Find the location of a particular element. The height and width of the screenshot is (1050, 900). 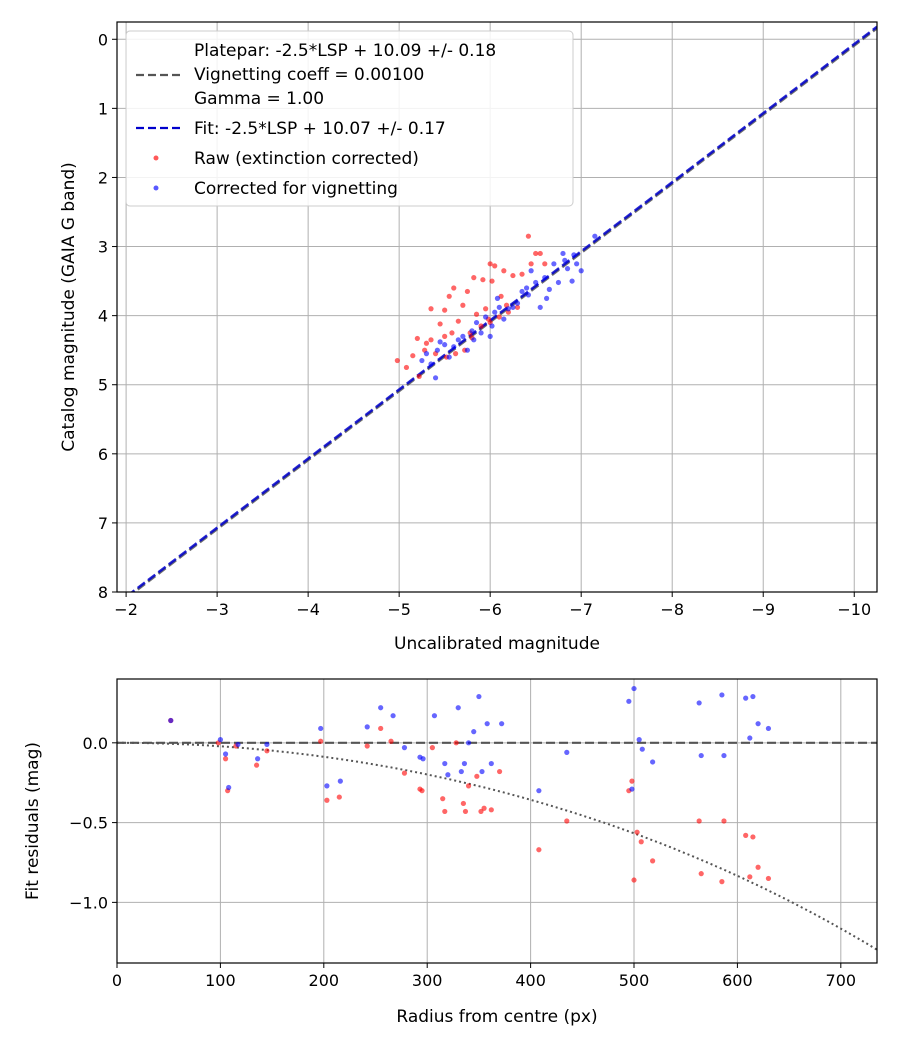

top-y-tick-label: 4 is located at coordinates (103, 316).